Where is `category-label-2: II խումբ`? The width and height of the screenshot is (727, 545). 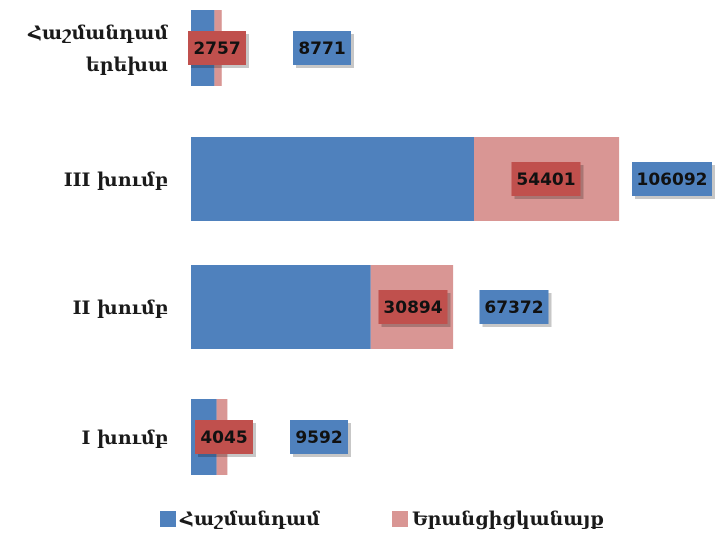 category-label-2: II խումբ is located at coordinates (120, 308).